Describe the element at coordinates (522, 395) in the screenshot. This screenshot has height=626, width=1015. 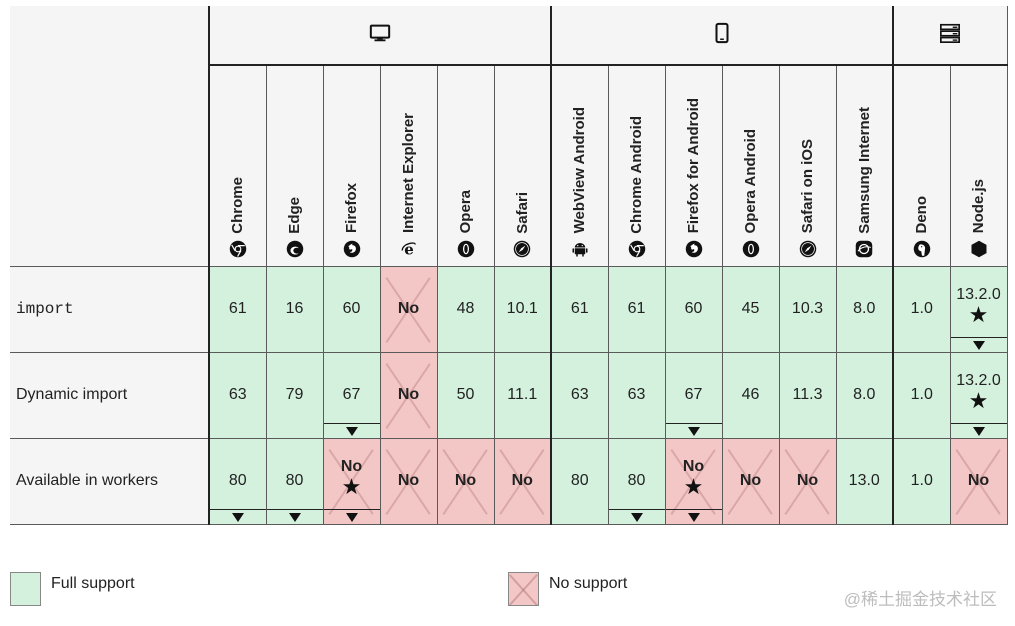
I see `support-cell-yes: 11.1` at that location.